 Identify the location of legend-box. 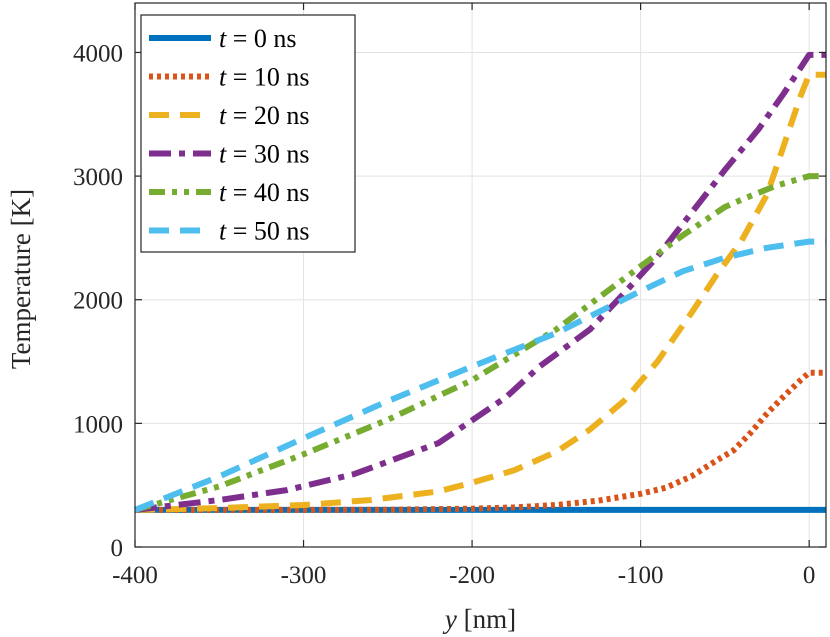
(248, 133).